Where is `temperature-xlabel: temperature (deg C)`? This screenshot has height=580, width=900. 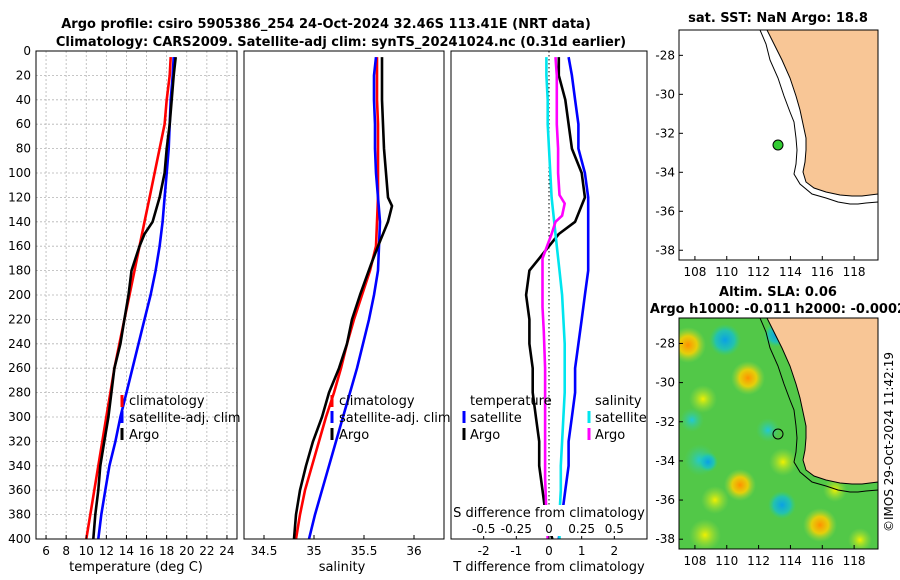
temperature-xlabel: temperature (deg C) is located at coordinates (136, 567).